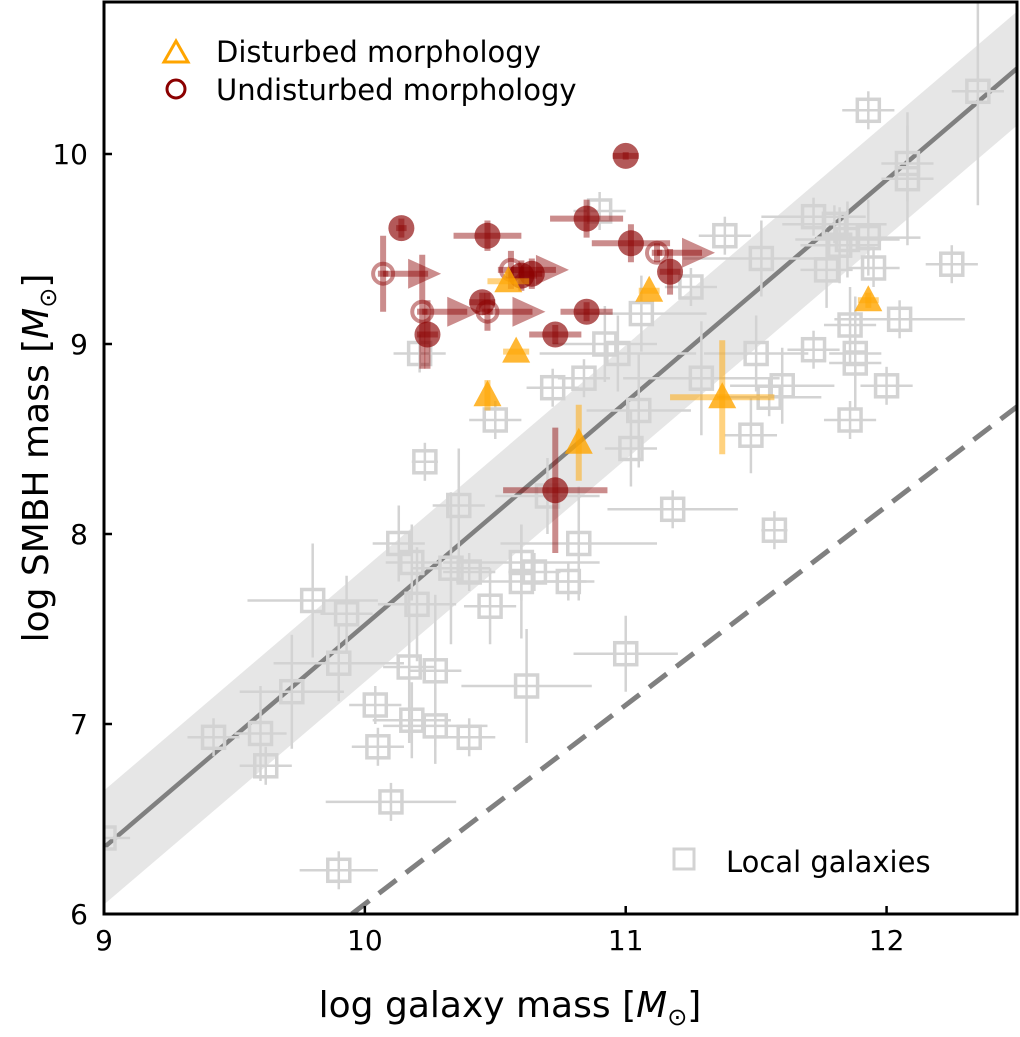 This screenshot has height=1037, width=1020. Describe the element at coordinates (626, 940) in the screenshot. I see `x-tick-label: 11` at that location.